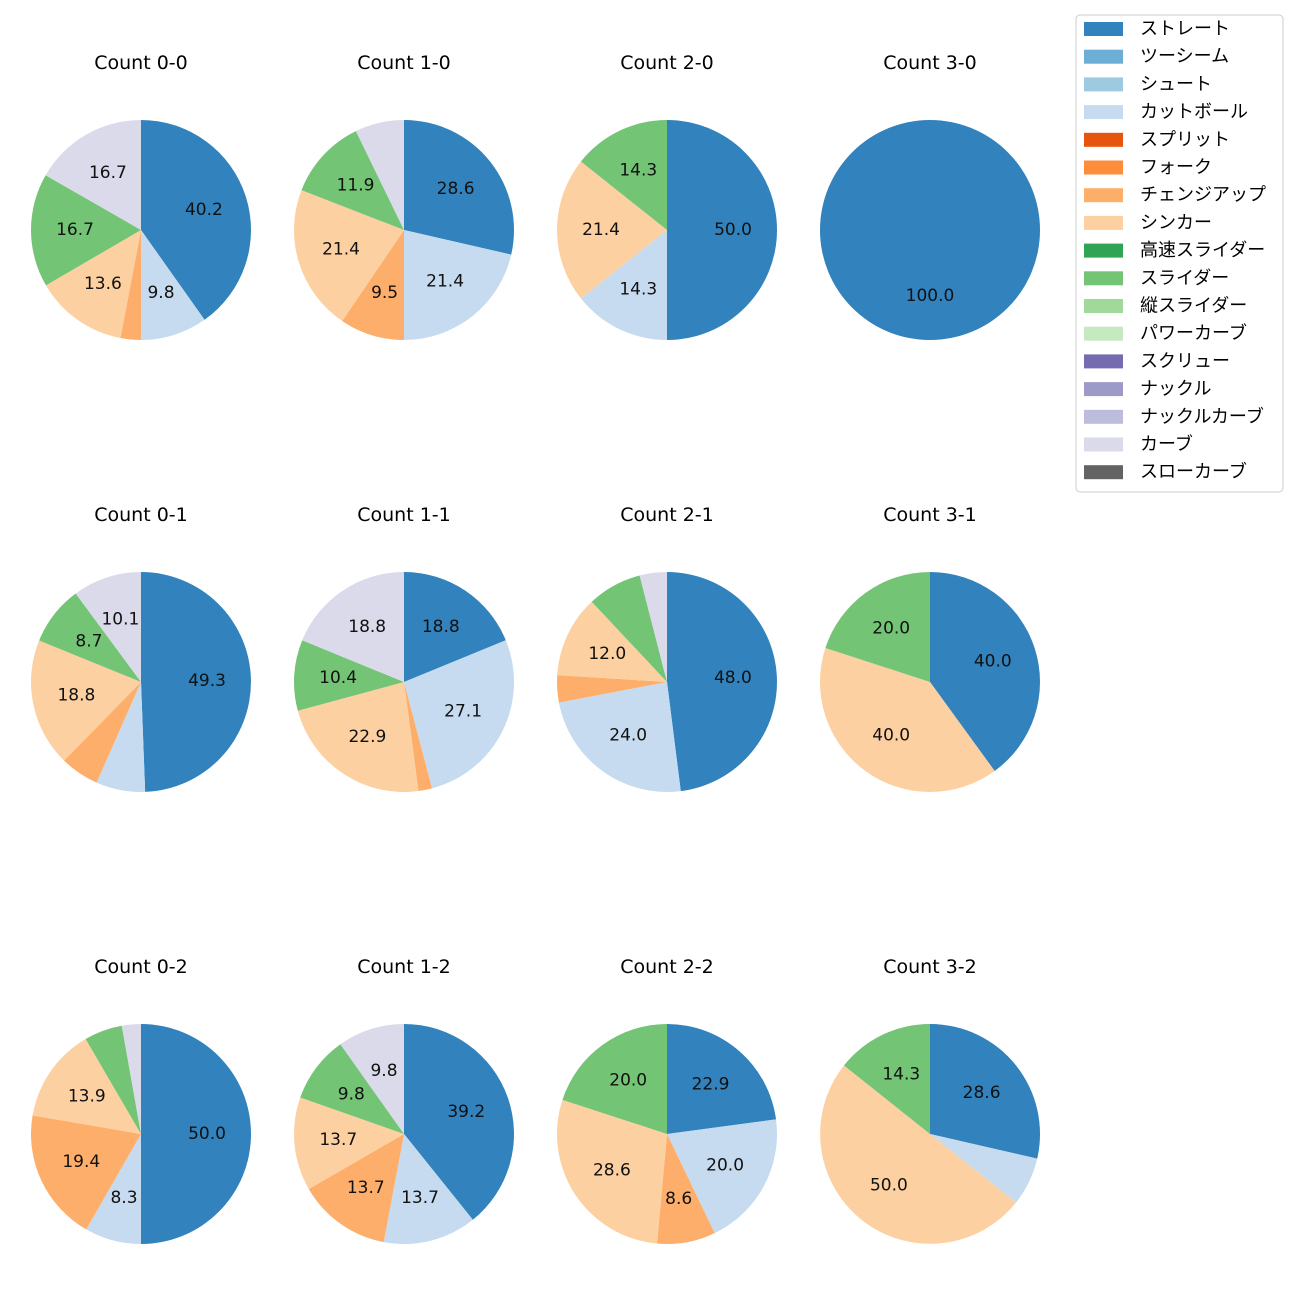 The width and height of the screenshot is (1300, 1300). Describe the element at coordinates (930, 296) in the screenshot. I see `slice-label: 100.0` at that location.